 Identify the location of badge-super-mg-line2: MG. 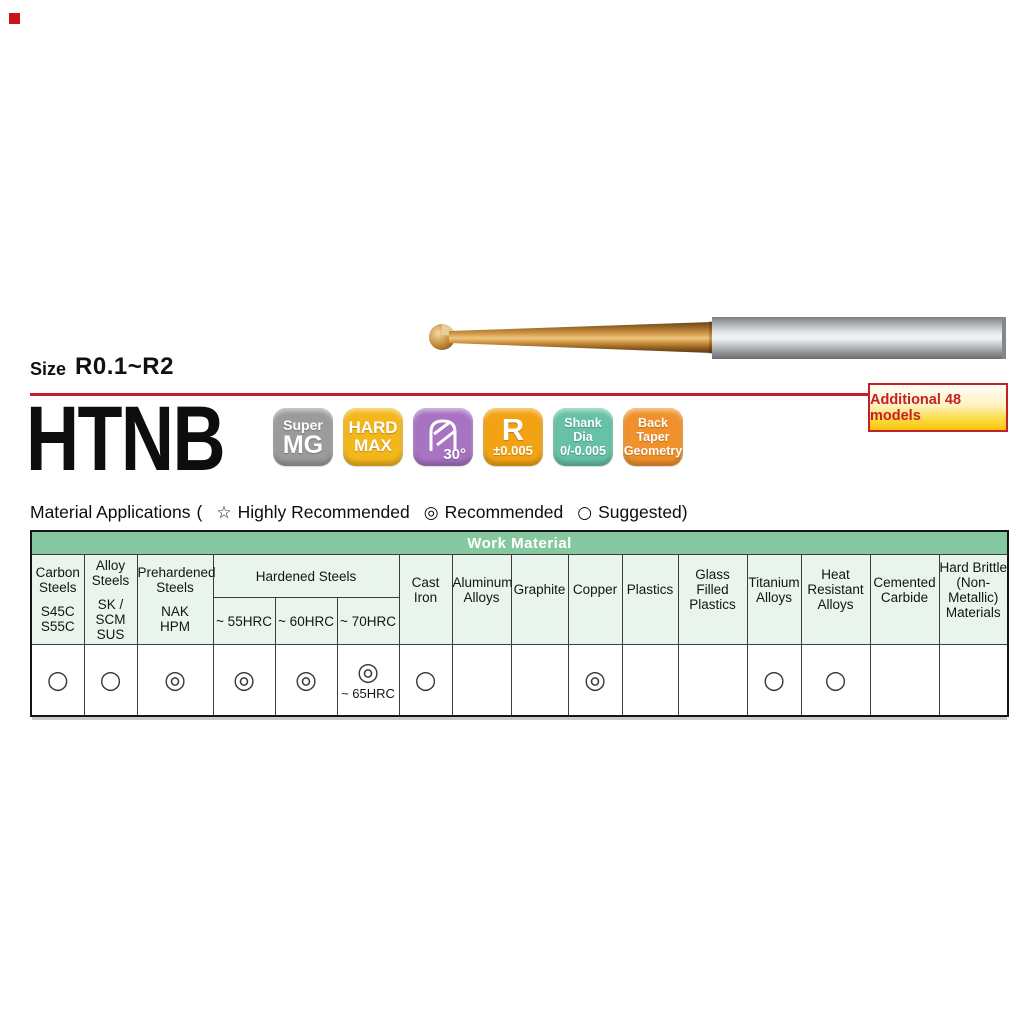
(303, 444).